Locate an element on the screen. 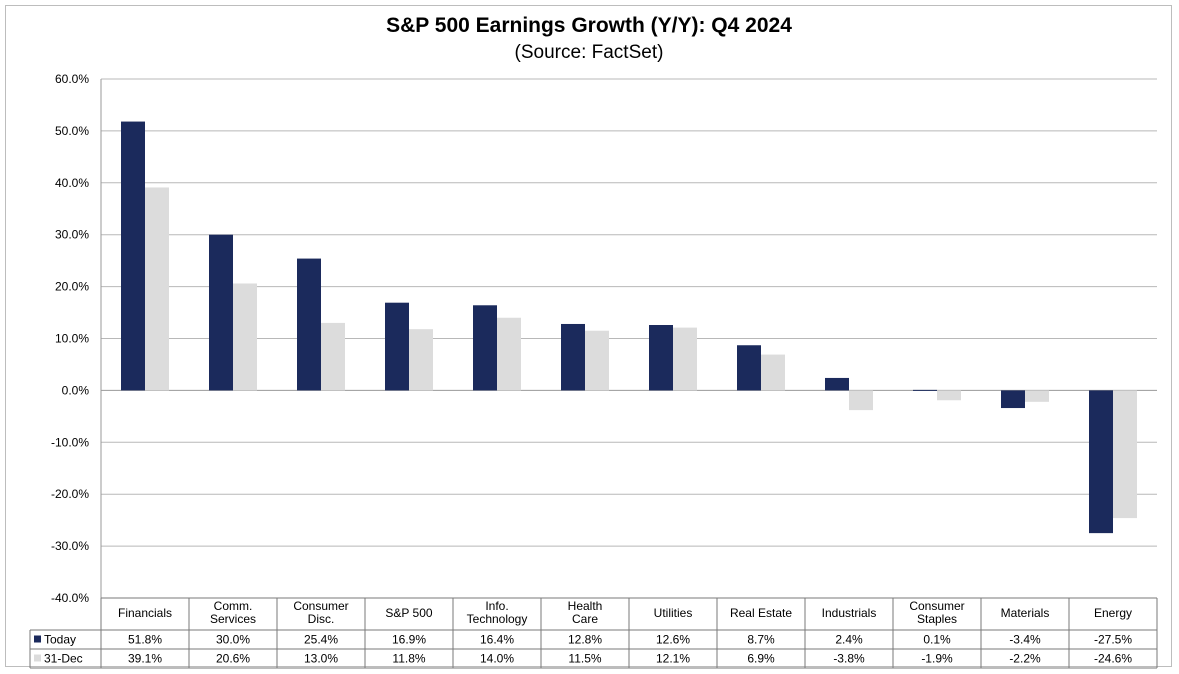 The width and height of the screenshot is (1179, 674). y-tick-label: -40.0% is located at coordinates (70, 598).